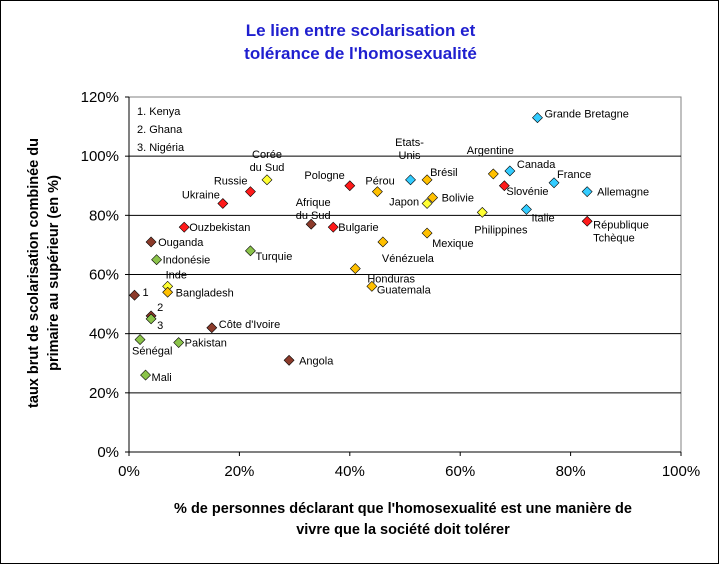  What do you see at coordinates (151, 242) in the screenshot?
I see `point-ouganda` at bounding box center [151, 242].